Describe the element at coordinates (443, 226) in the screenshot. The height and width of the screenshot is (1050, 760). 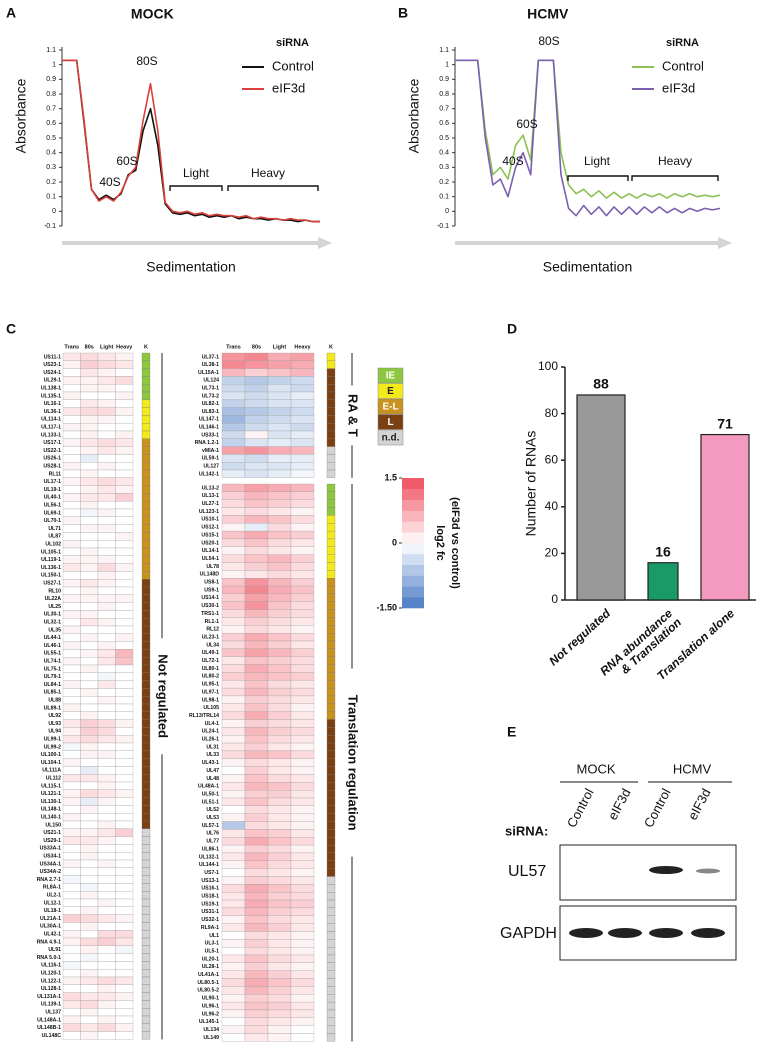
I see `y-tick-label: -0.1` at that location.